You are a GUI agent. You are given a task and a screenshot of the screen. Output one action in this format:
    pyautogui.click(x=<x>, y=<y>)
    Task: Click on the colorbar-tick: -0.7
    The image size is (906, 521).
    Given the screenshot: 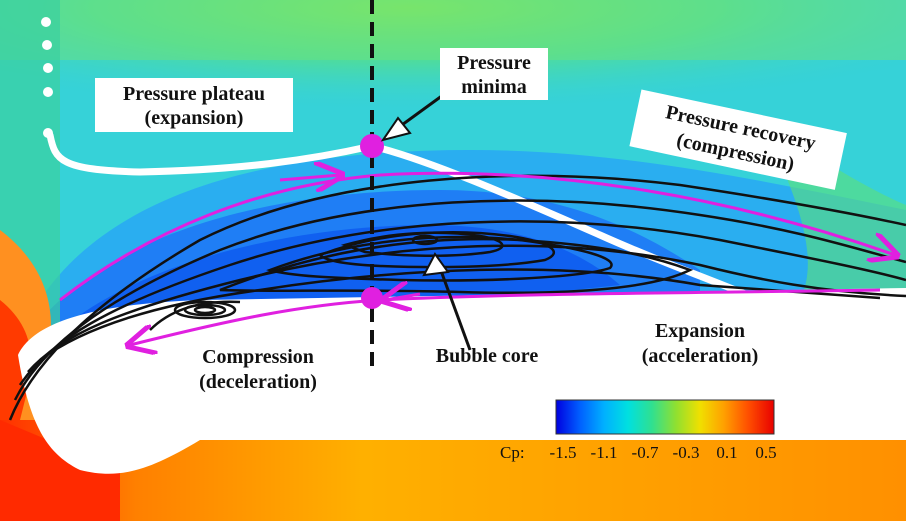 What is the action you would take?
    pyautogui.click(x=645, y=452)
    